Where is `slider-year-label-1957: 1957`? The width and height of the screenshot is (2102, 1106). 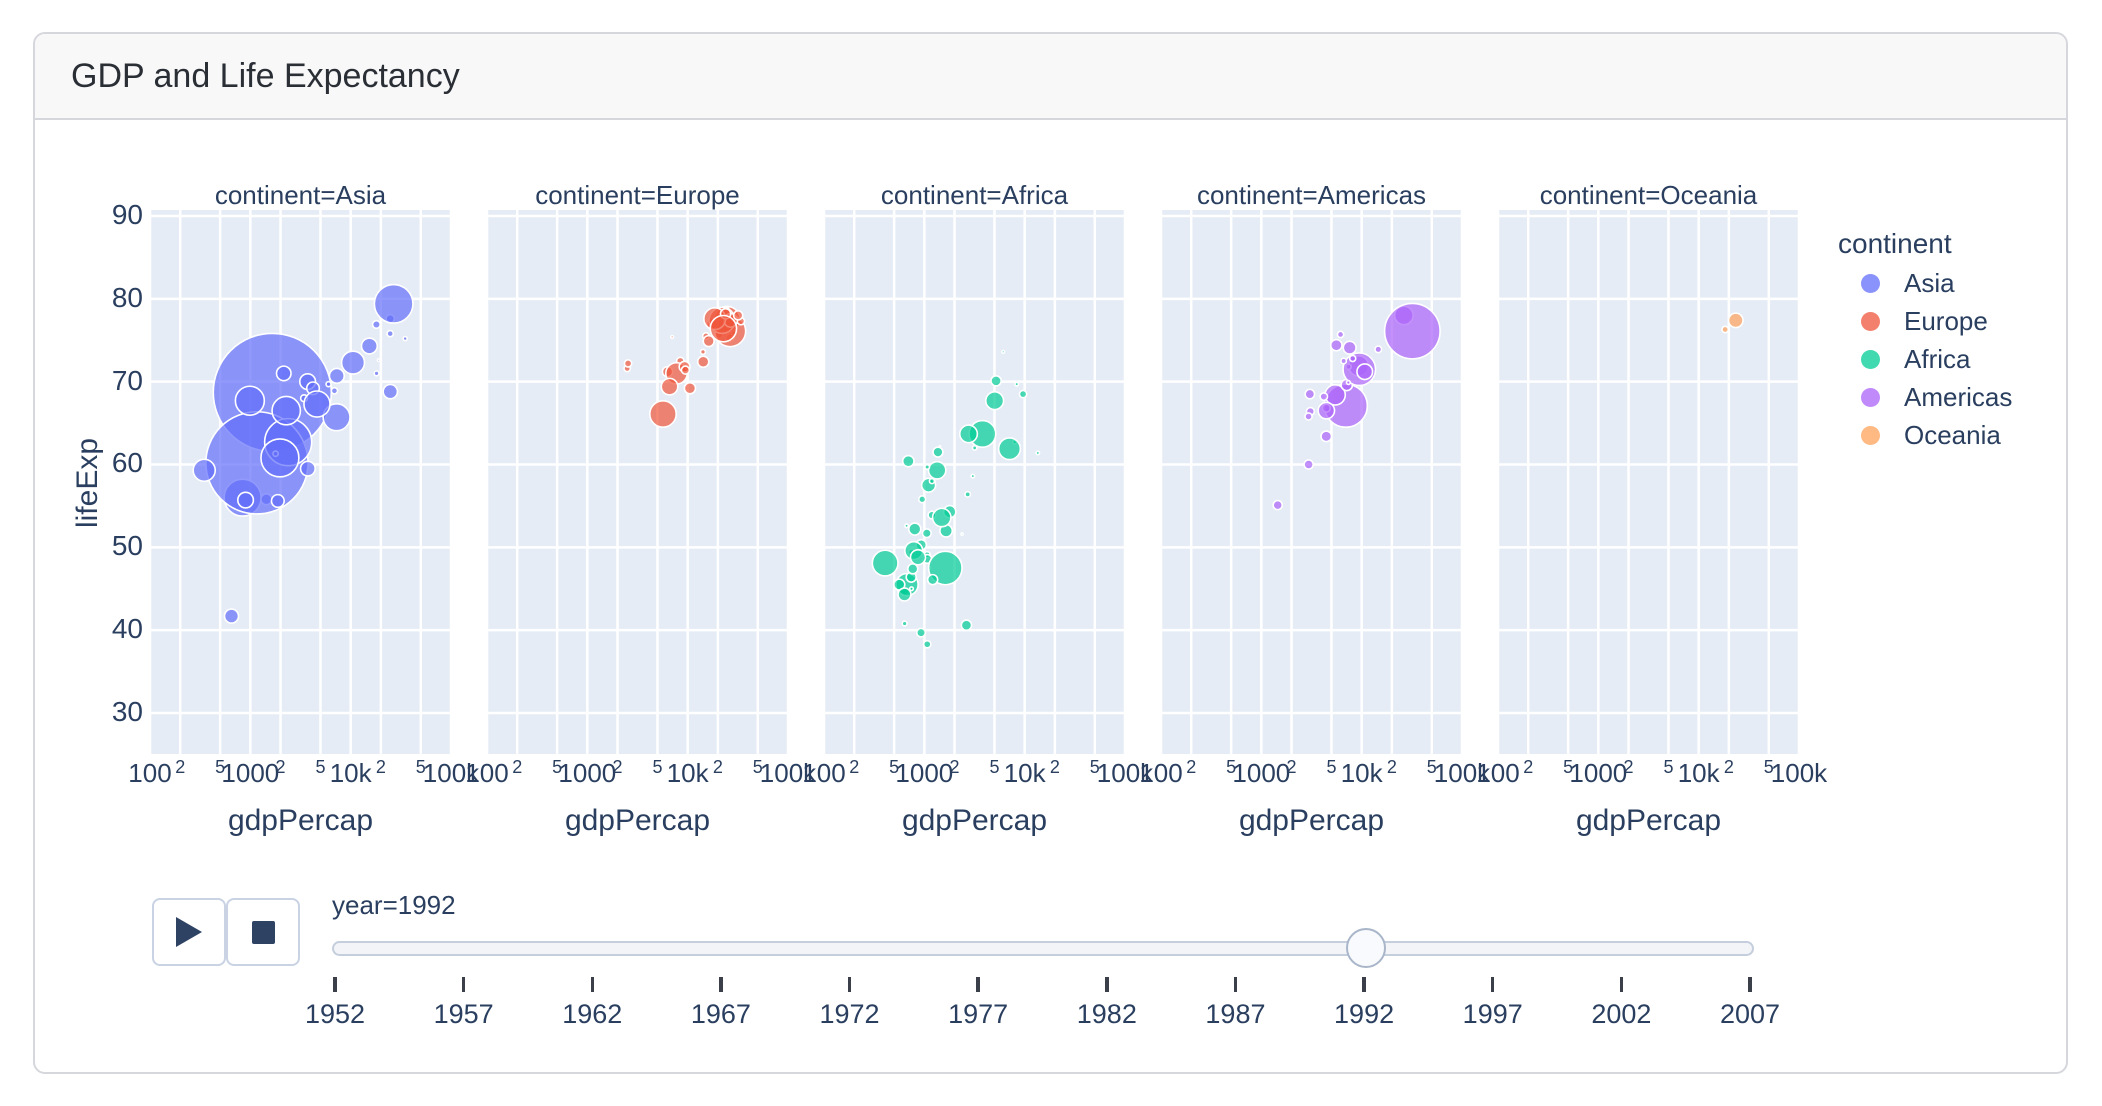
slider-year-label-1957: 1957 is located at coordinates (463, 1014).